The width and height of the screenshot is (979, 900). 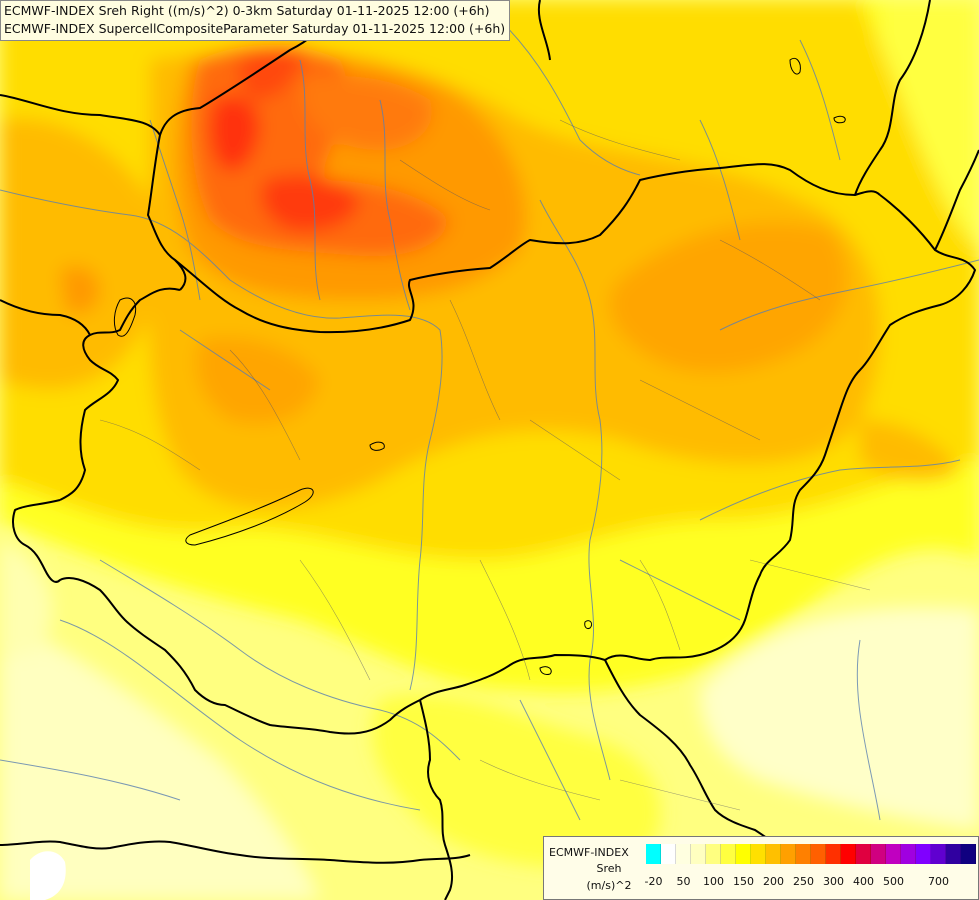 I want to click on border-serbia-romania, so click(x=702, y=760).